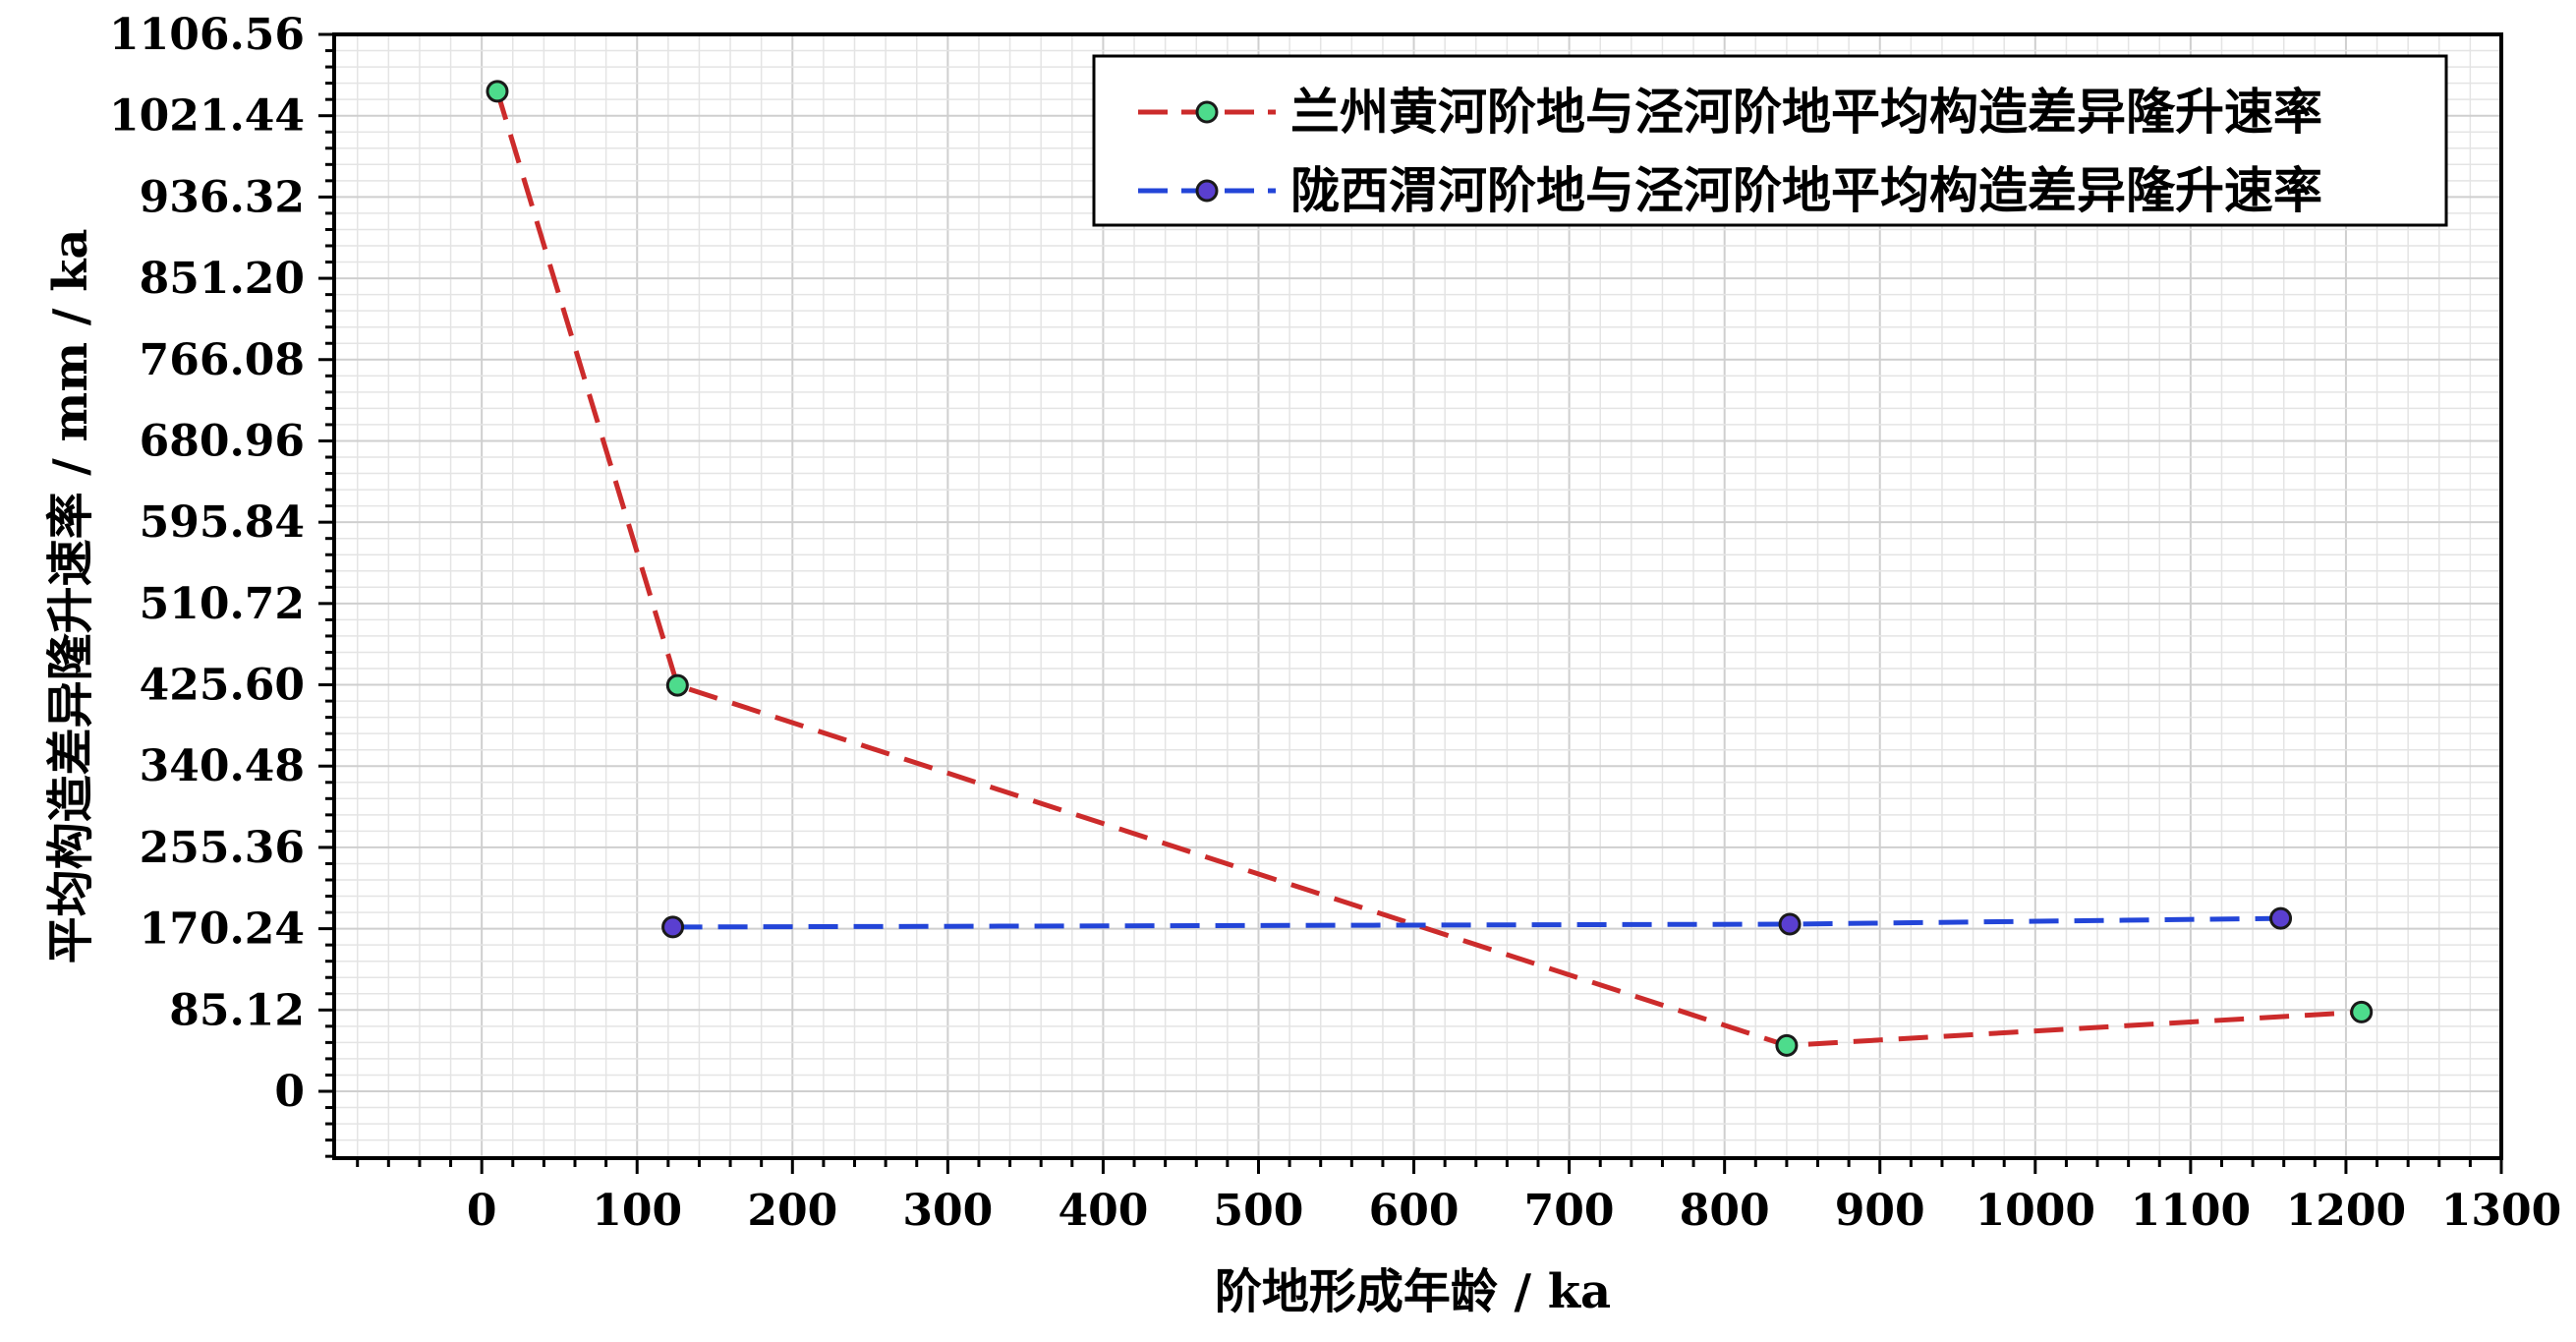 This screenshot has height=1342, width=2576. I want to click on y-tick-label: 340.48, so click(223, 766).